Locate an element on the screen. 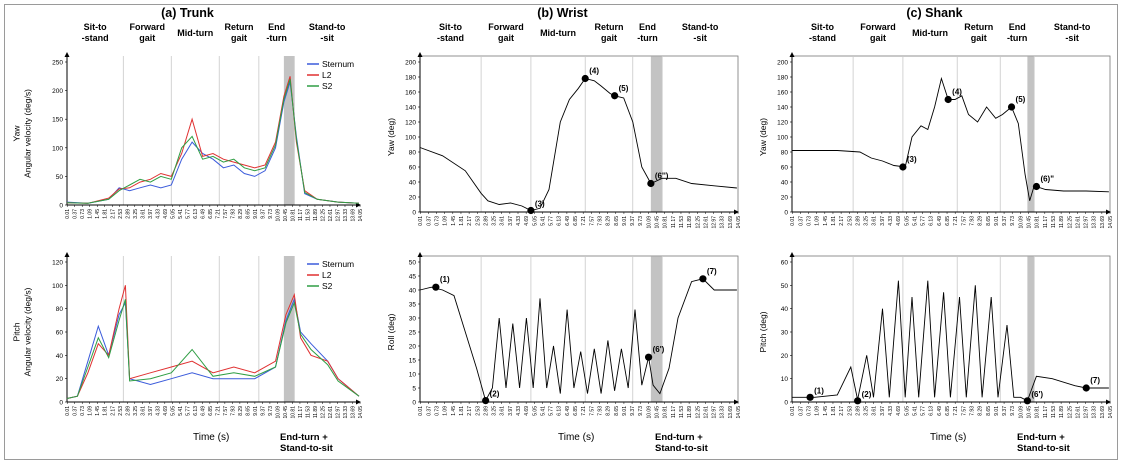 The image size is (1123, 470). x-tick-label: 5.05 is located at coordinates (535, 411).